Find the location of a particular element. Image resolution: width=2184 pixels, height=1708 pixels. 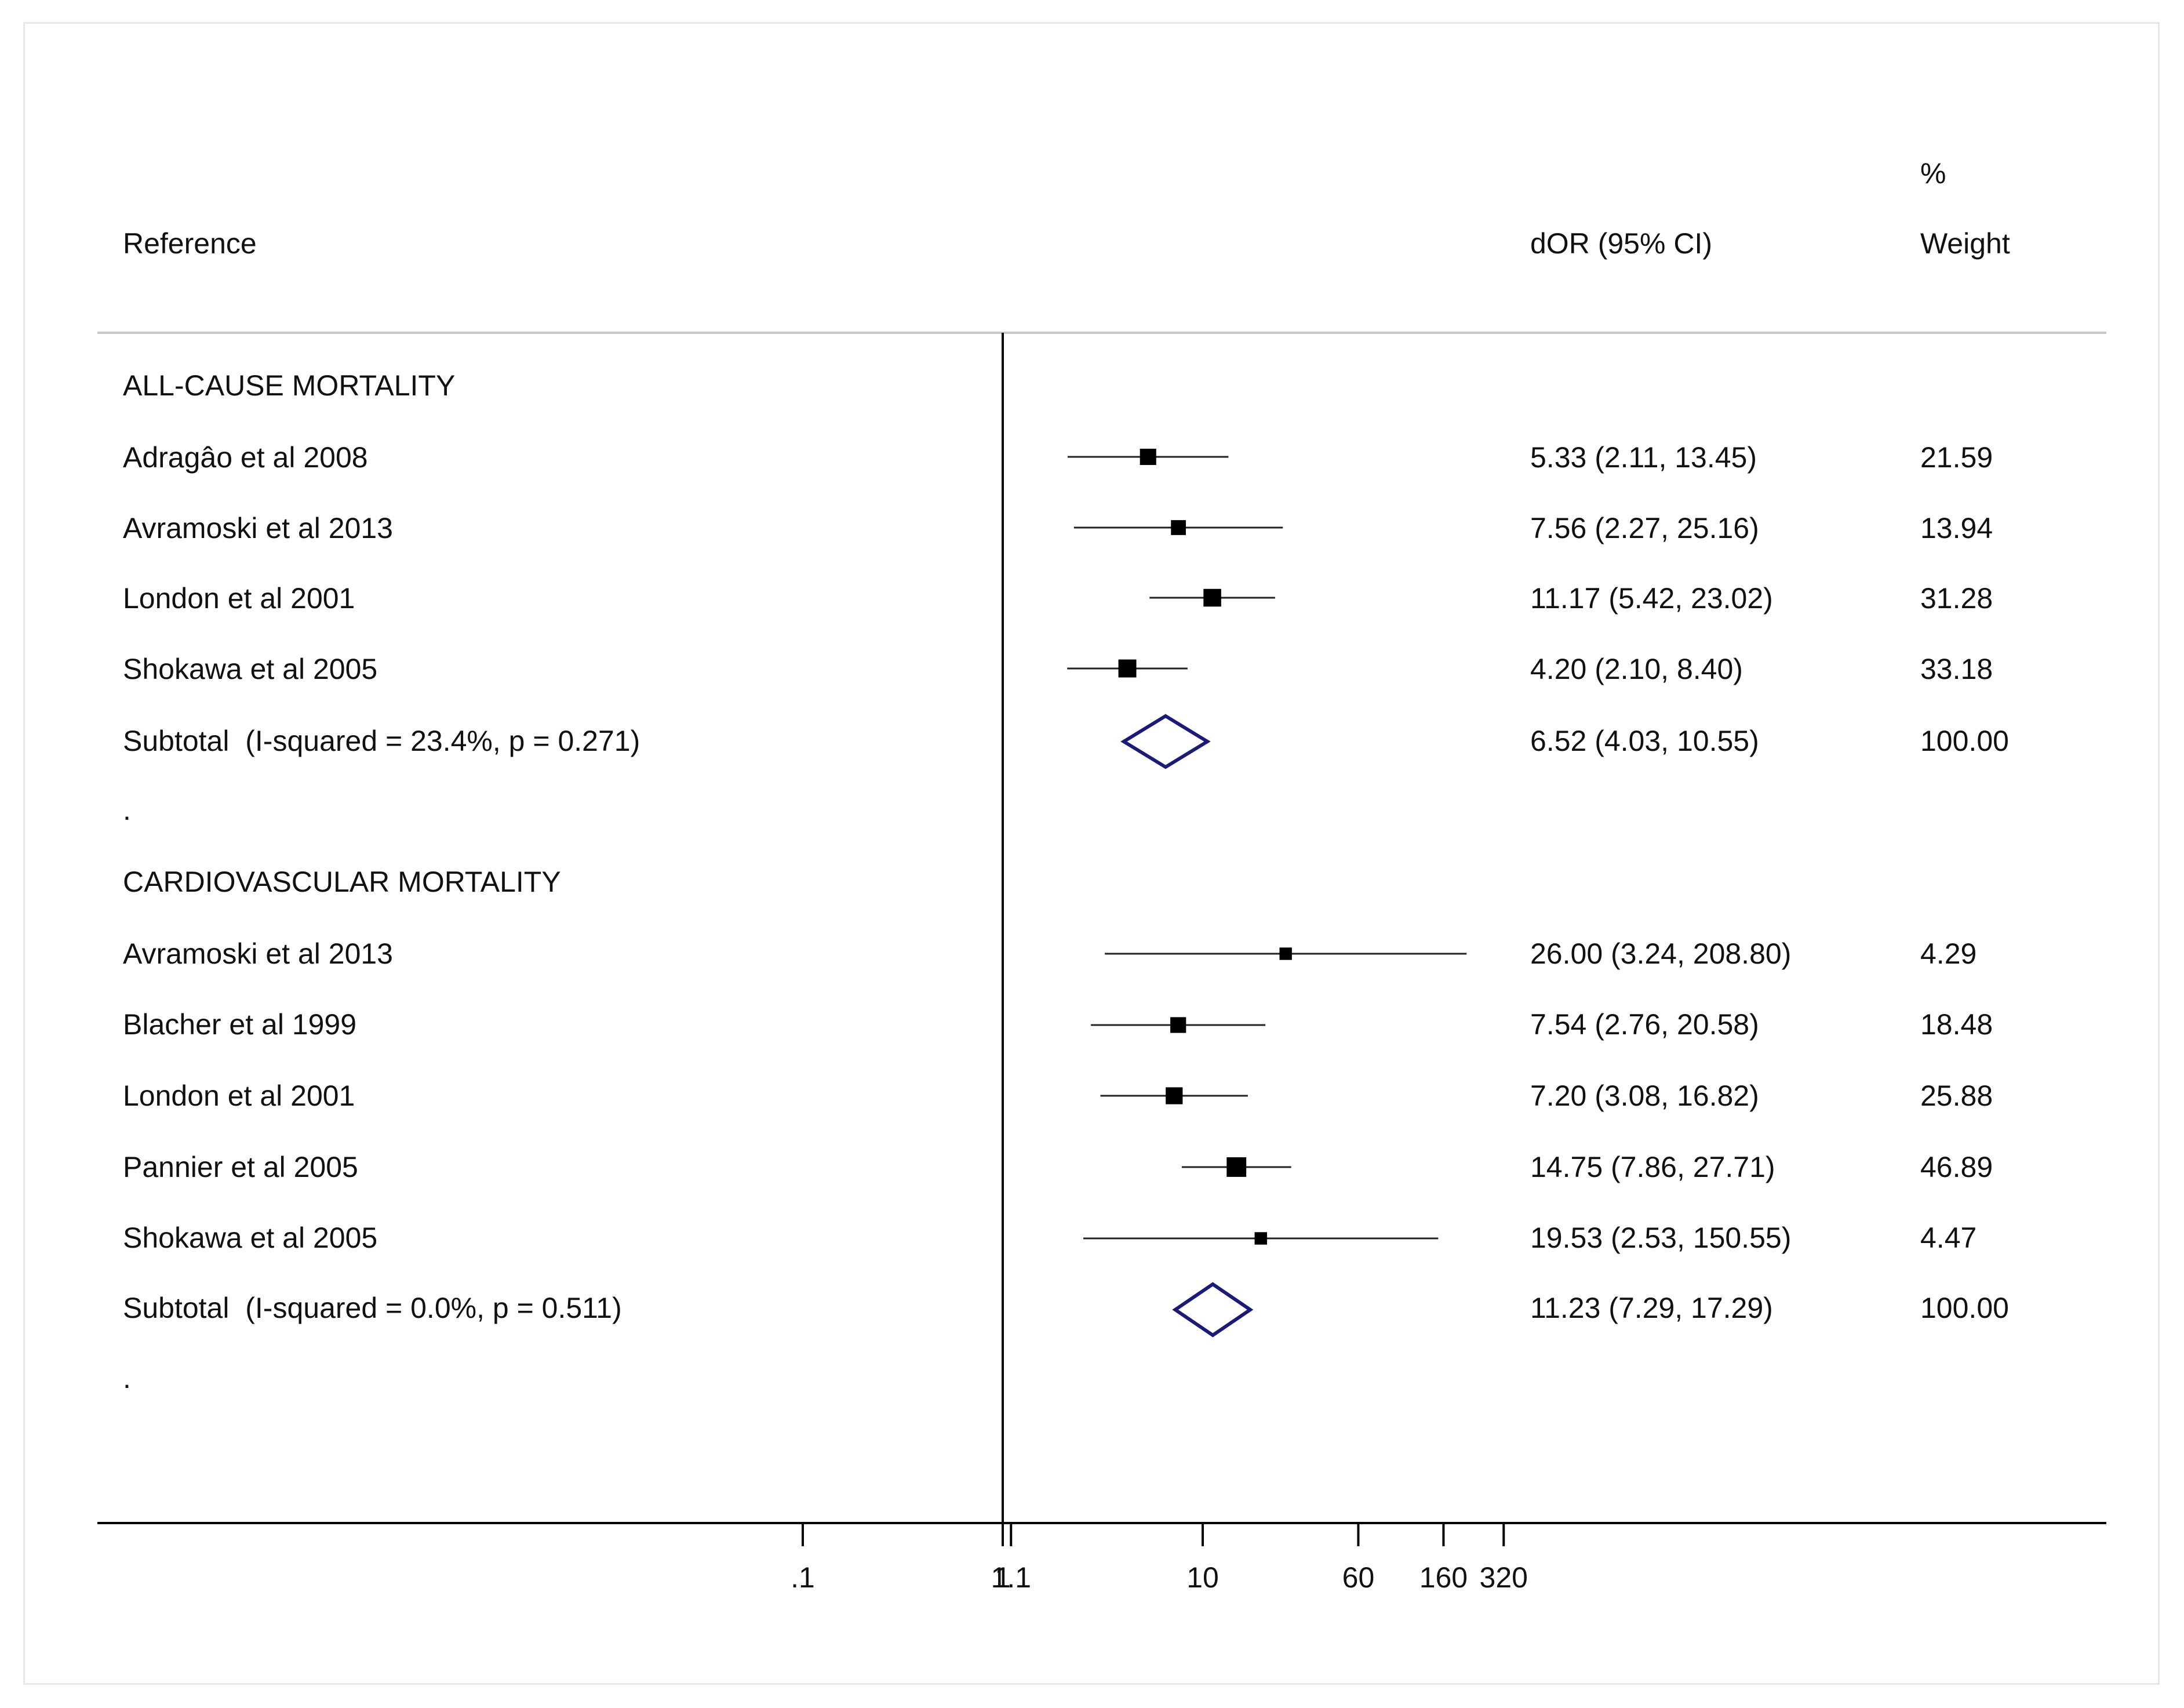

x-tick-label: 1.1 is located at coordinates (1011, 1577).